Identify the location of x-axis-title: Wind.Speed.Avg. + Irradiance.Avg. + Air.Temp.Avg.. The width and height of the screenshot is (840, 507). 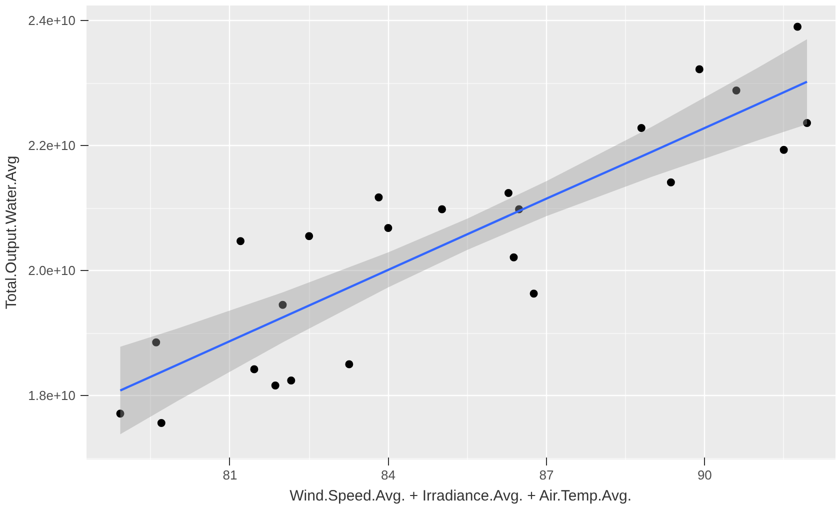
(461, 496).